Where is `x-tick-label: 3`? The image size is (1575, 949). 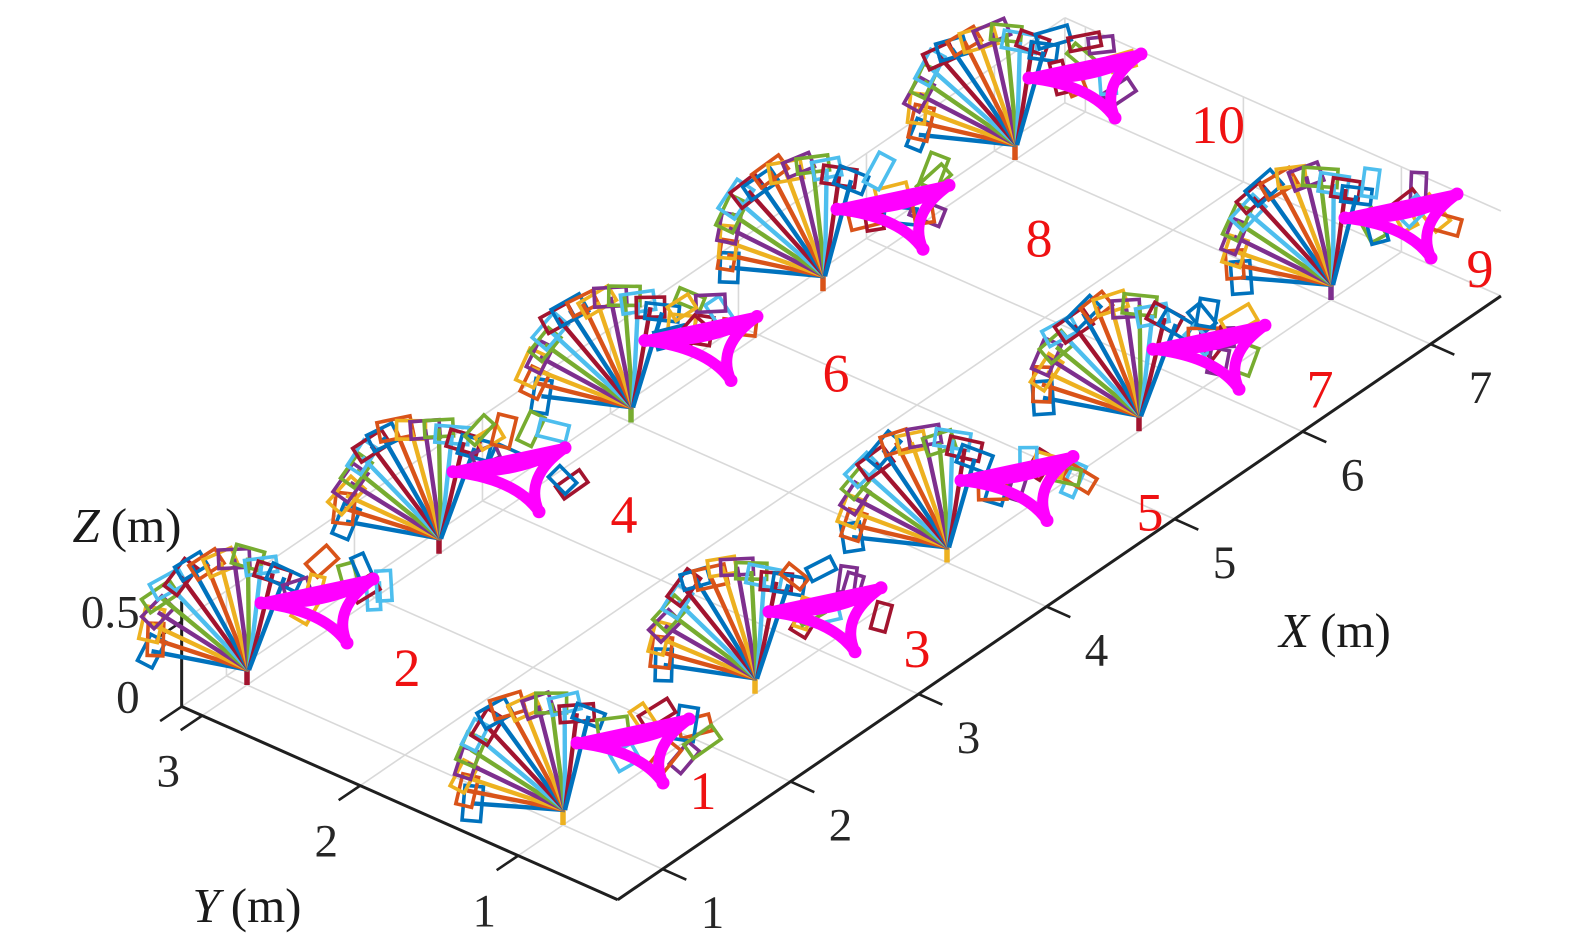
x-tick-label: 3 is located at coordinates (969, 738).